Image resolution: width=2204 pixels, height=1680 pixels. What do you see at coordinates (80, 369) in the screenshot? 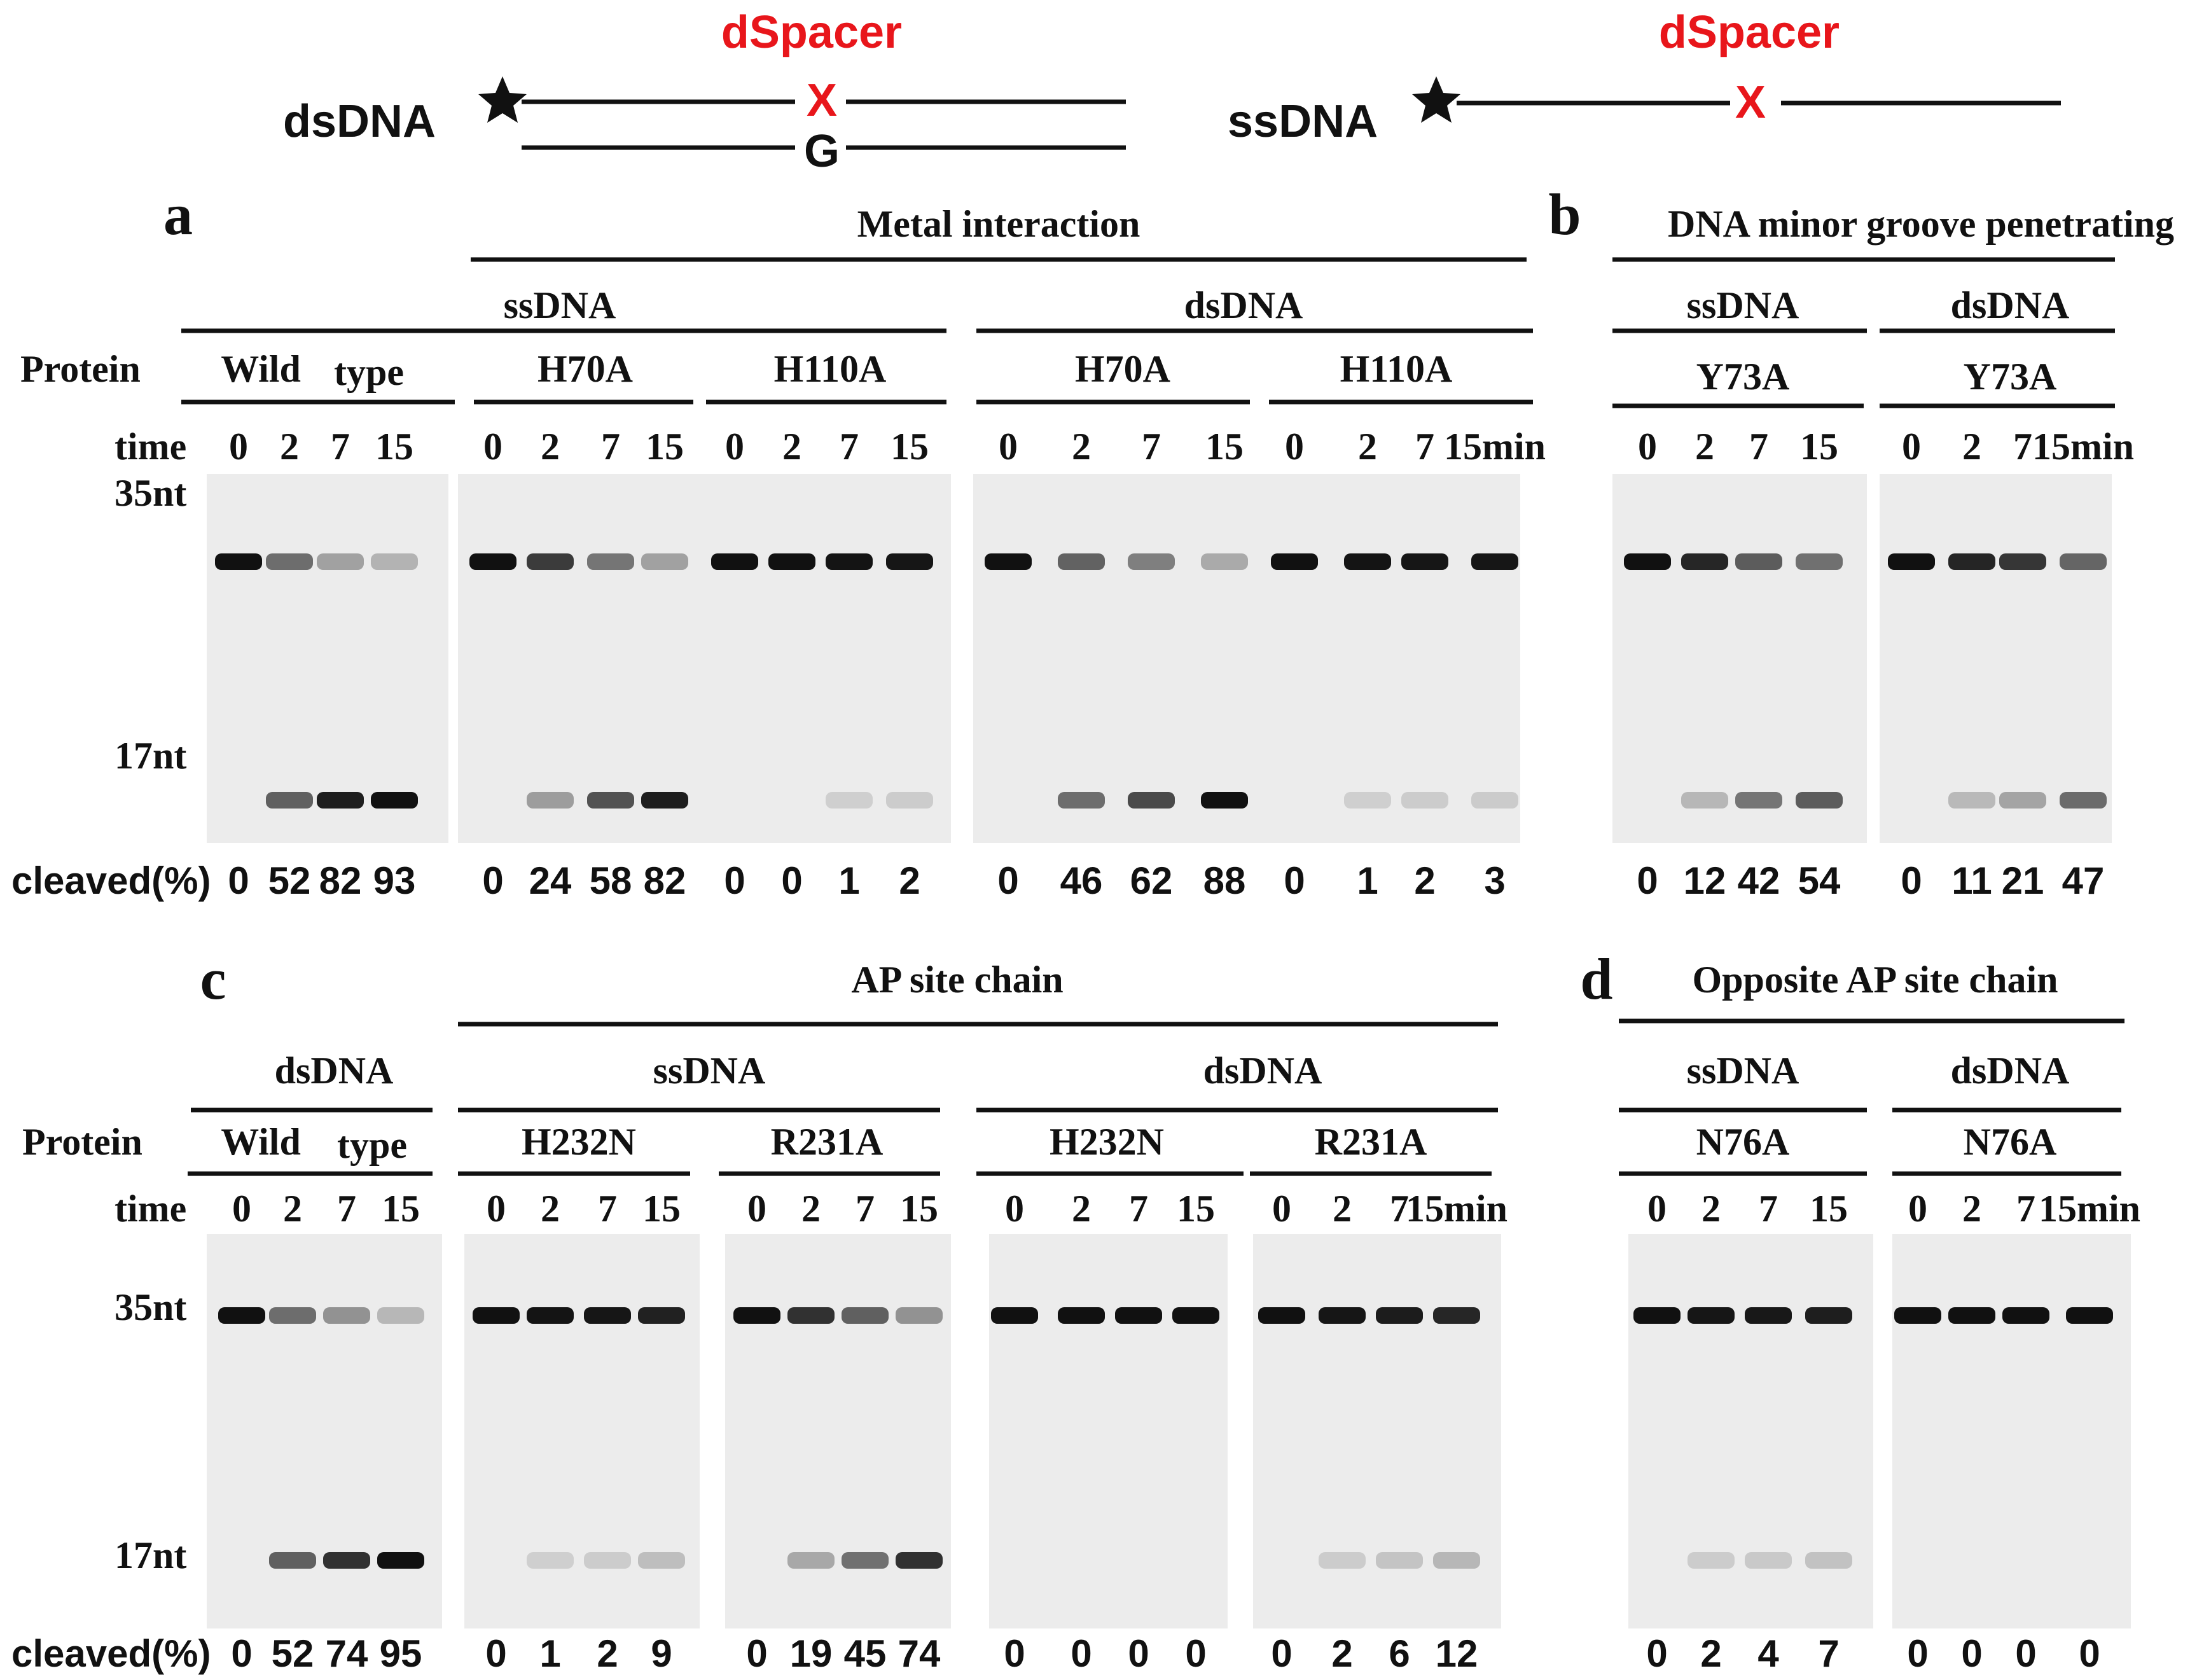
I see `row-label-protein: Protein` at bounding box center [80, 369].